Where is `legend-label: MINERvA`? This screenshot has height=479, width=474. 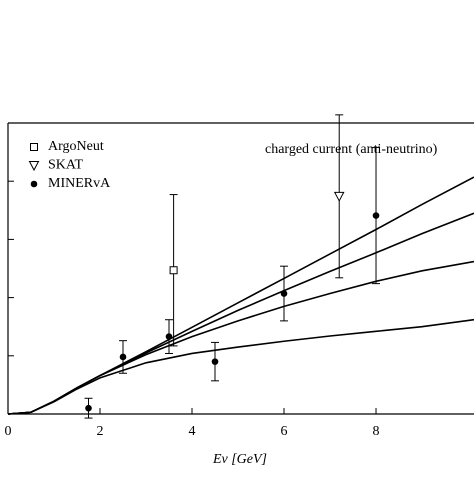
legend-label: MINERvA is located at coordinates (79, 183).